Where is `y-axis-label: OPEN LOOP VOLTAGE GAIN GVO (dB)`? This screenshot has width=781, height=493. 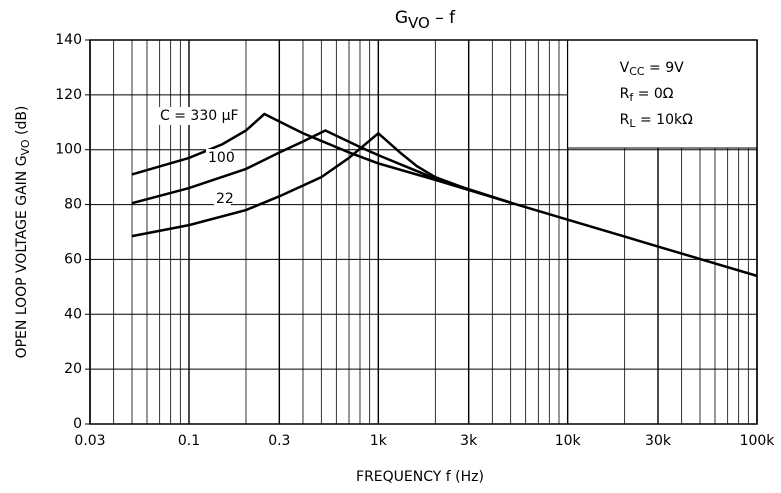 y-axis-label: OPEN LOOP VOLTAGE GAIN GVO (dB) is located at coordinates (23, 232).